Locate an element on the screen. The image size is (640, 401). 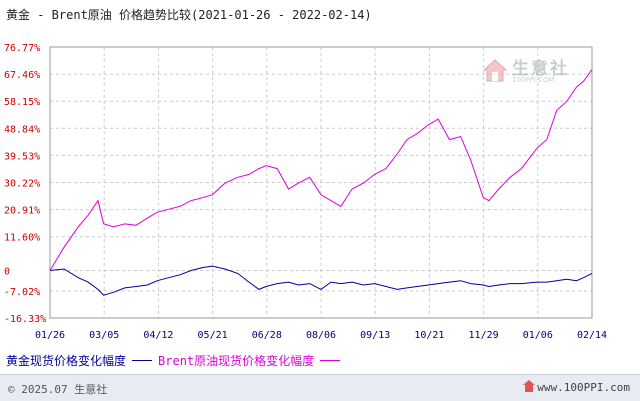
series-line-gold is located at coordinates (321, 280).